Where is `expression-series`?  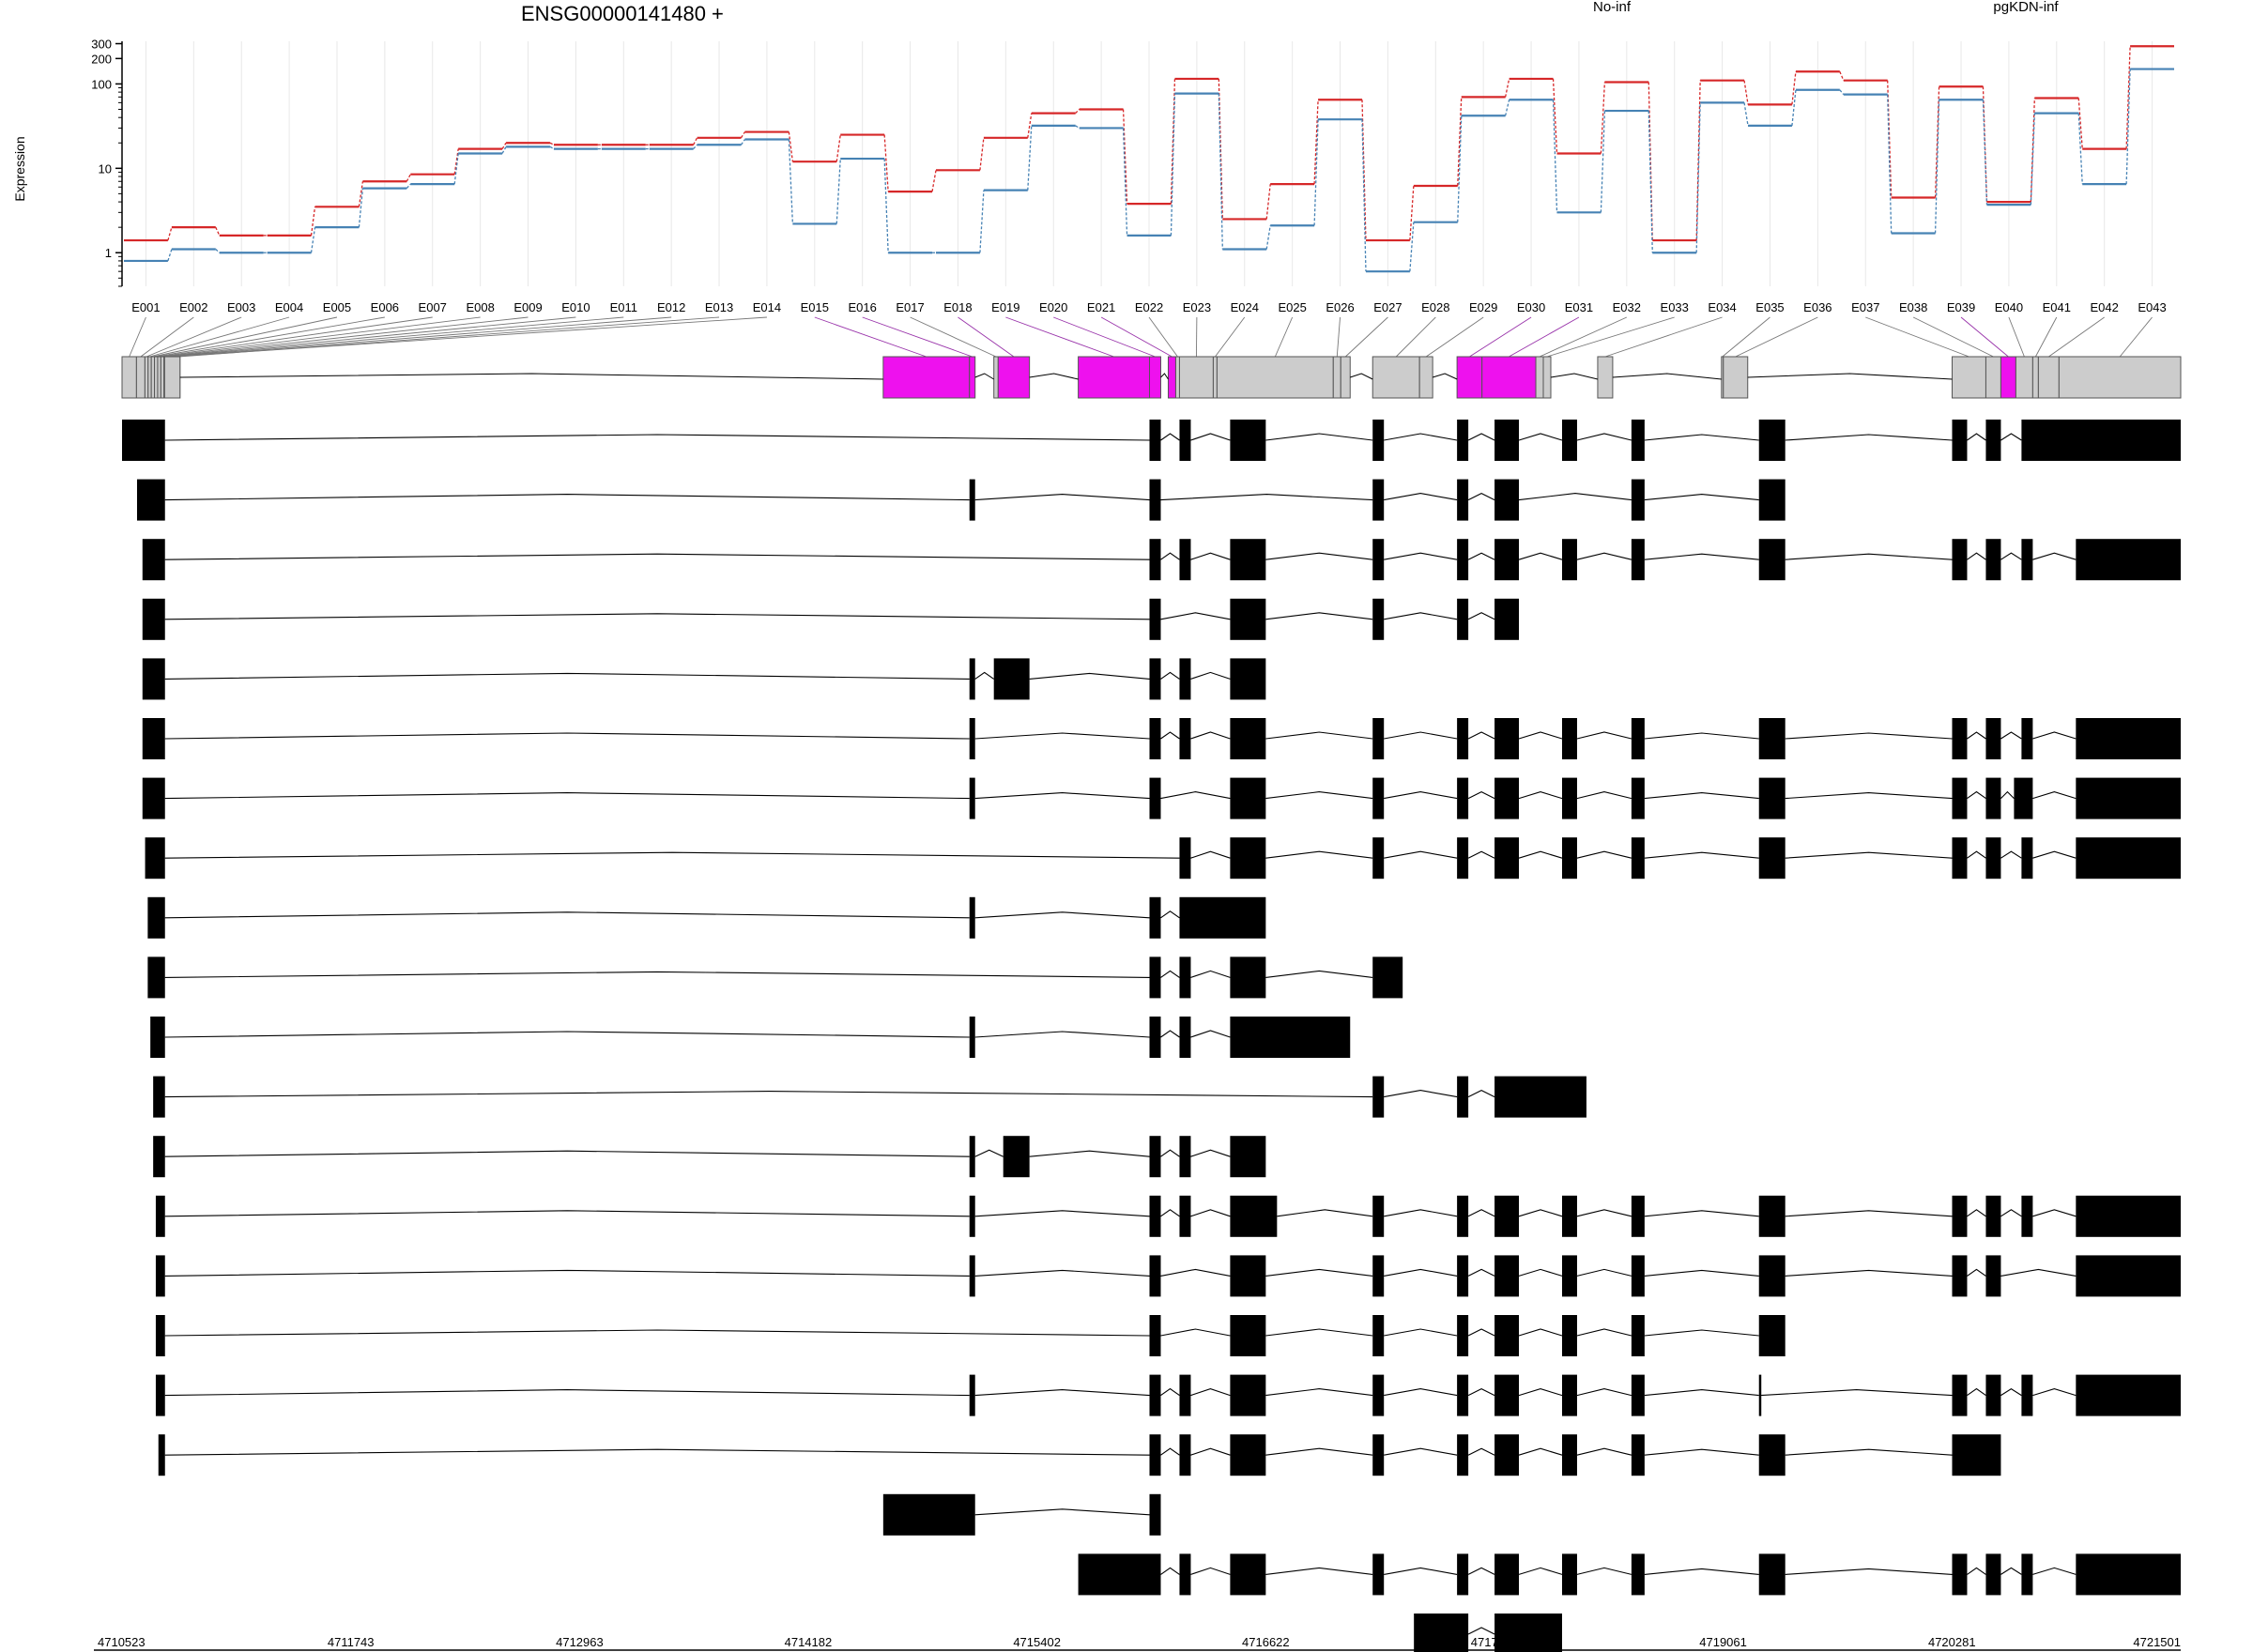 expression-series is located at coordinates (1149, 159).